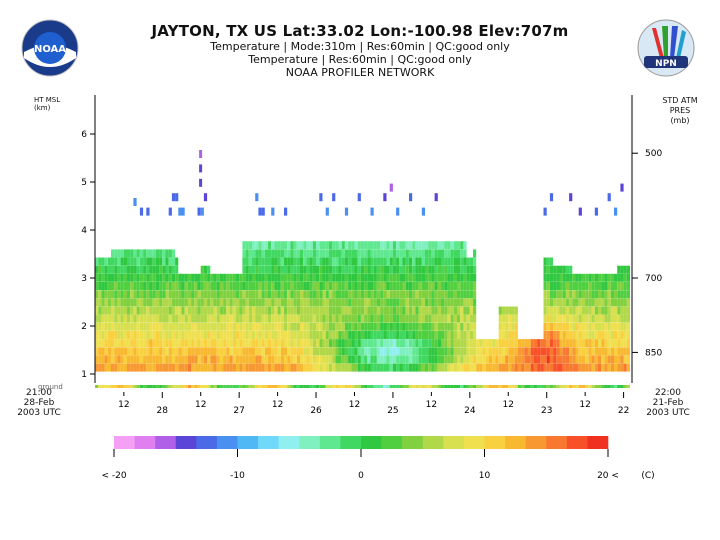  What do you see at coordinates (557, 442) in the screenshot?
I see `colorbar-swatch` at bounding box center [557, 442].